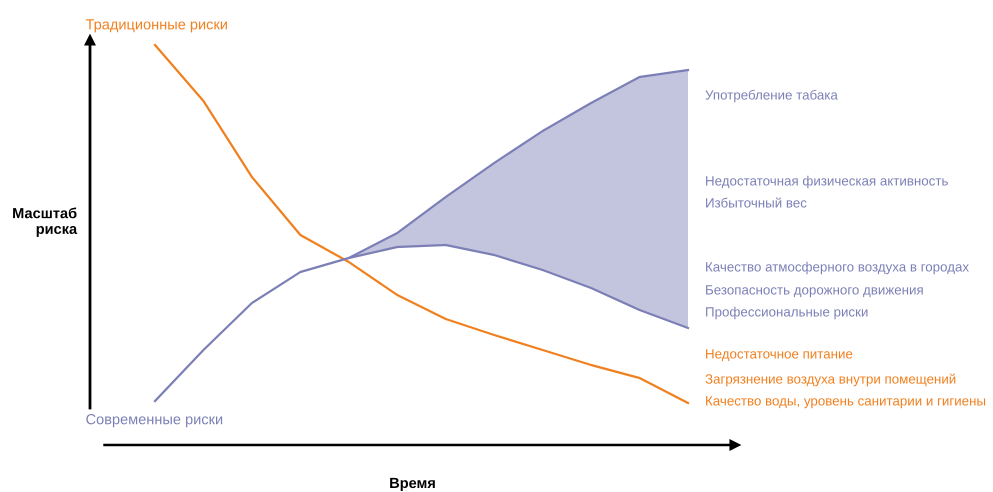 This screenshot has width=993, height=492. What do you see at coordinates (779, 355) in the screenshot?
I see `annotation: Недостаточное питание` at bounding box center [779, 355].